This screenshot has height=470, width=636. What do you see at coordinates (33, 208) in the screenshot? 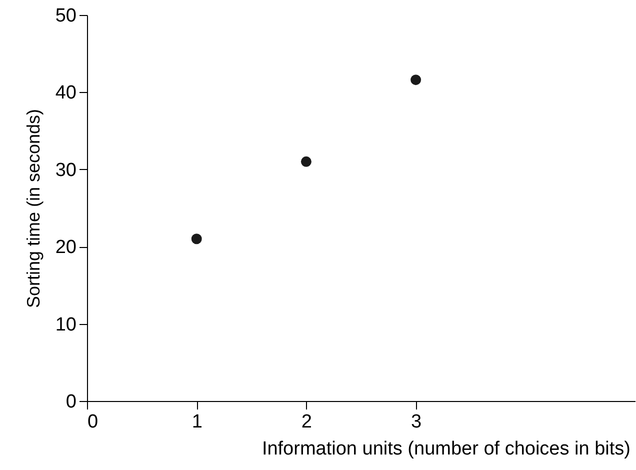
I see `y-axis-title: Sorting time (in seconds)` at bounding box center [33, 208].